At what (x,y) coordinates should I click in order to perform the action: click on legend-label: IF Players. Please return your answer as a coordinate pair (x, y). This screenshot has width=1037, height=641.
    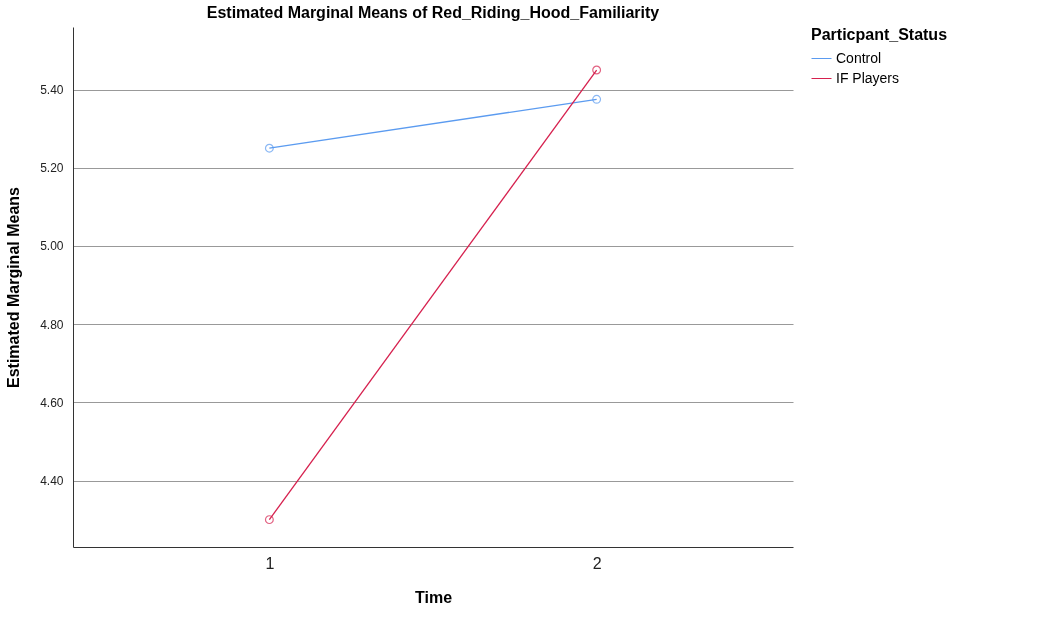
    Looking at the image, I should click on (868, 77).